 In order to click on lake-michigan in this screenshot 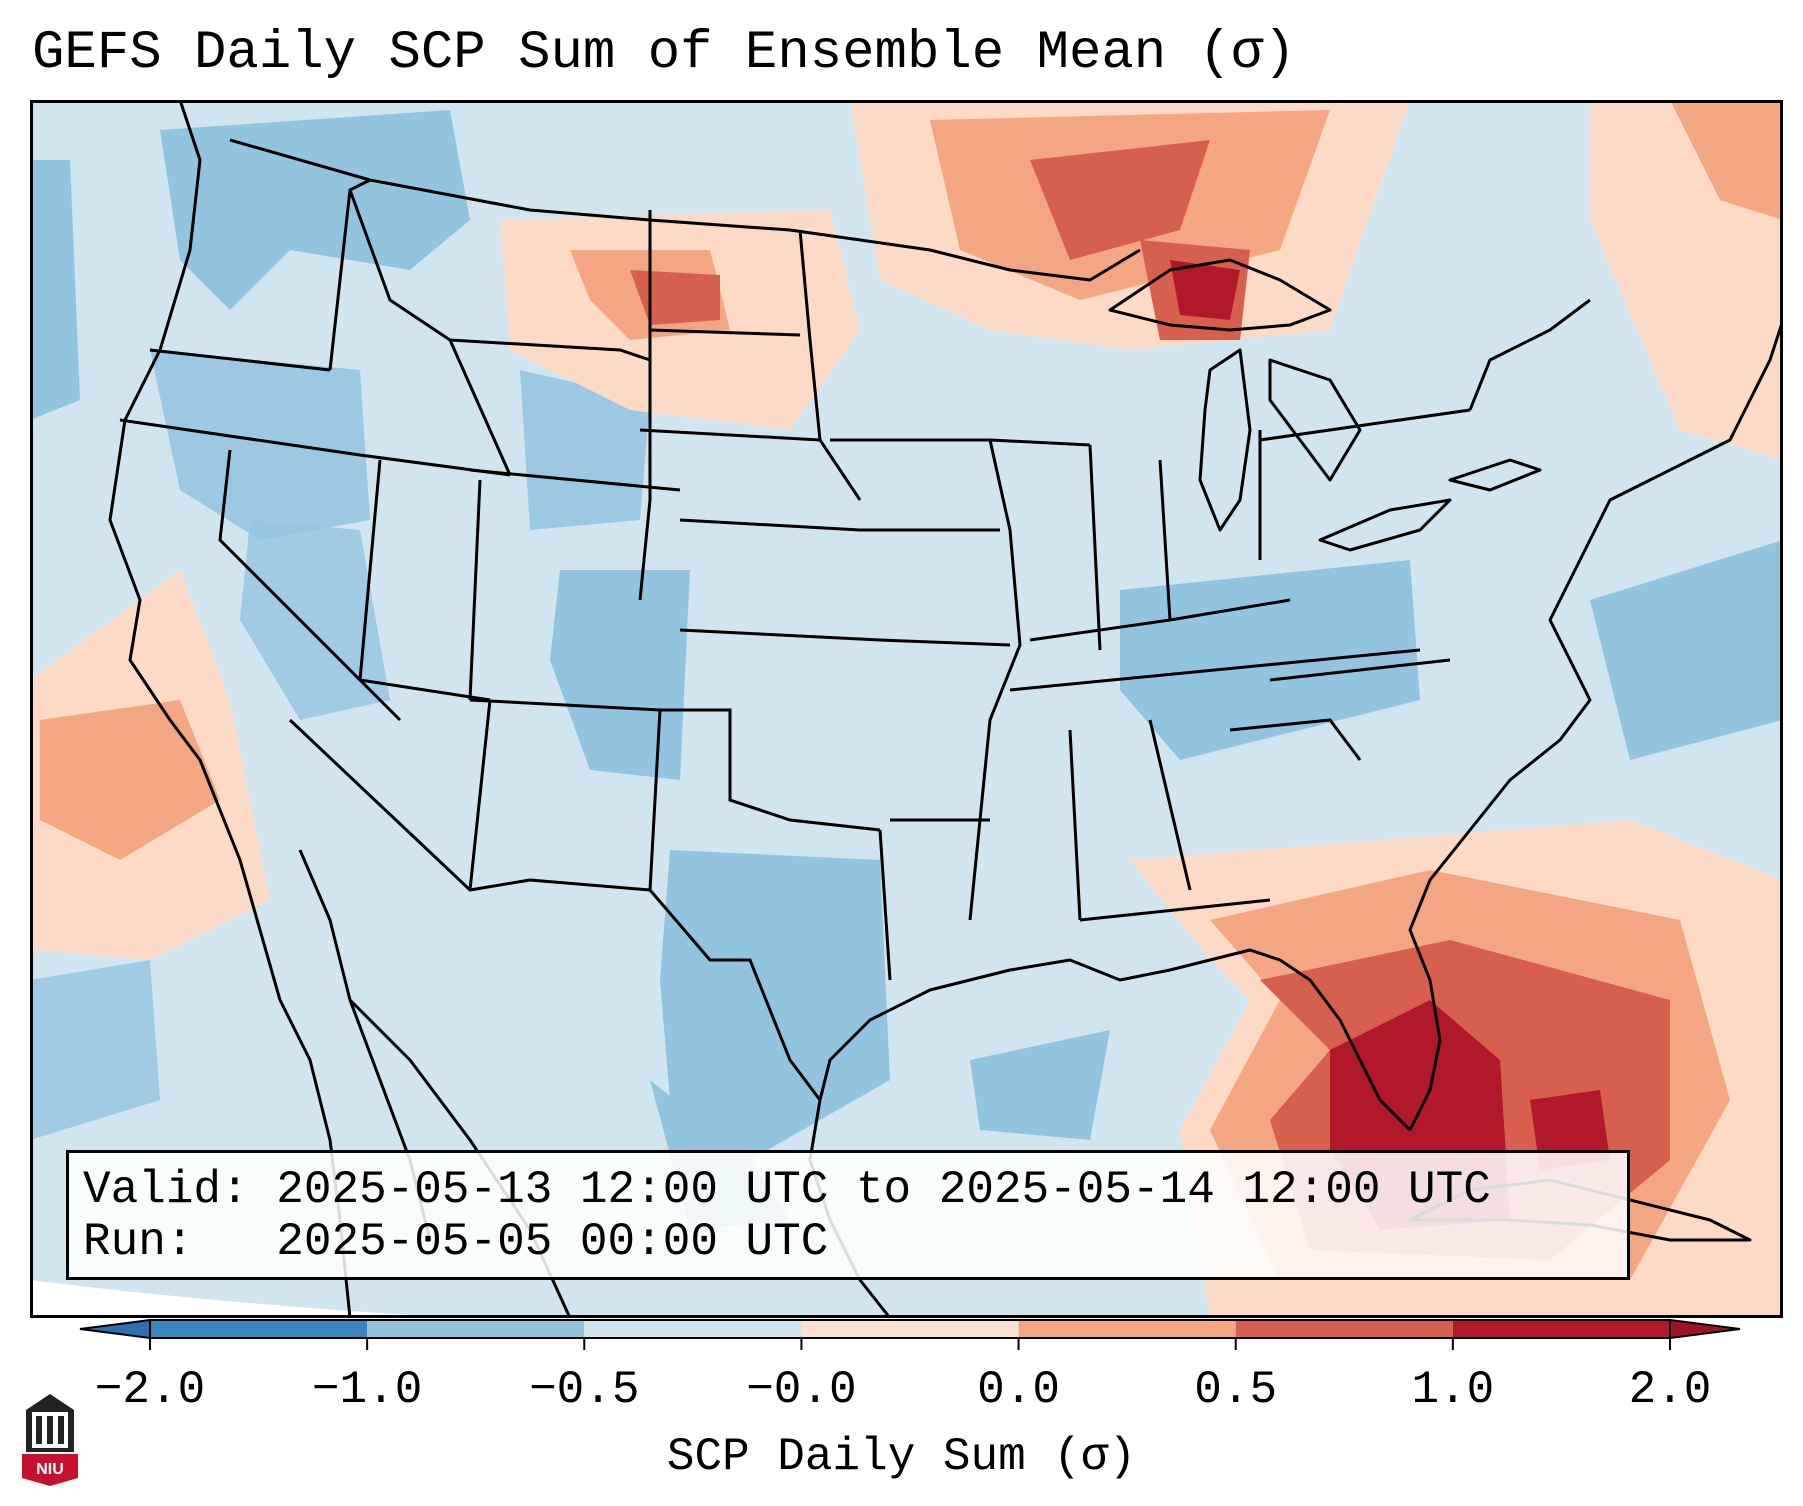, I will do `click(1225, 440)`.